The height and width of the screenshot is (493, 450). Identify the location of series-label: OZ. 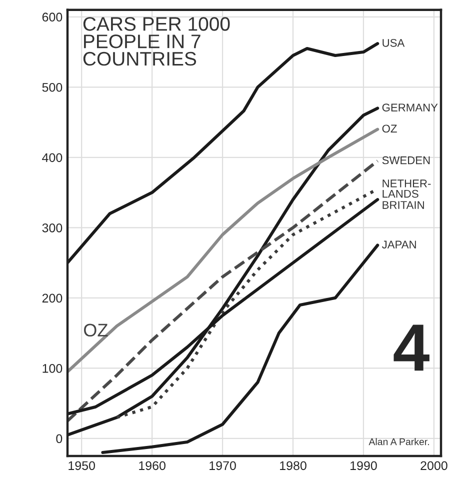
(389, 128).